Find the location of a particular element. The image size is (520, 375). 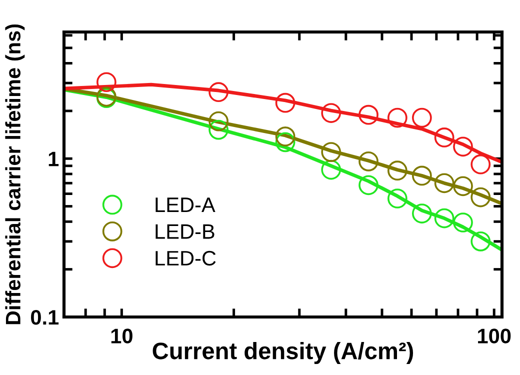

y-tick-label: 1 is located at coordinates (53, 159).